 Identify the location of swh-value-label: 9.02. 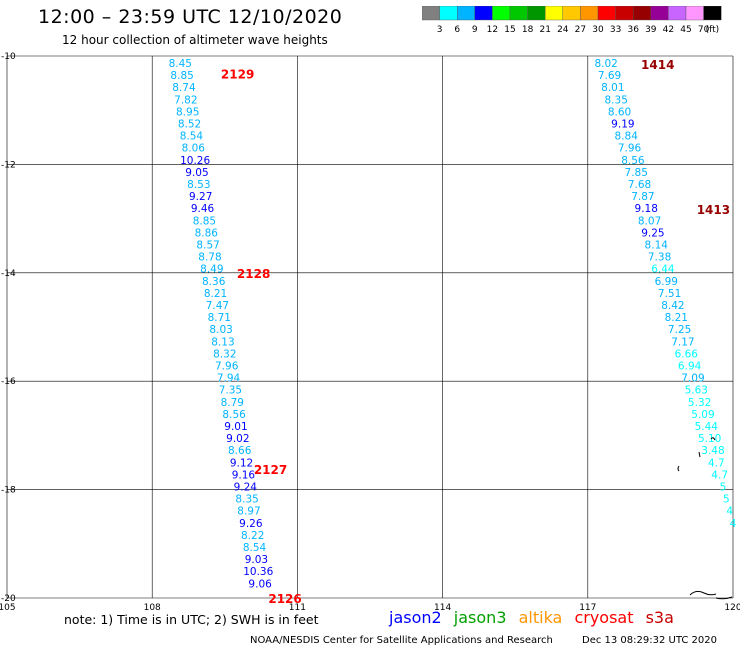
(237, 439).